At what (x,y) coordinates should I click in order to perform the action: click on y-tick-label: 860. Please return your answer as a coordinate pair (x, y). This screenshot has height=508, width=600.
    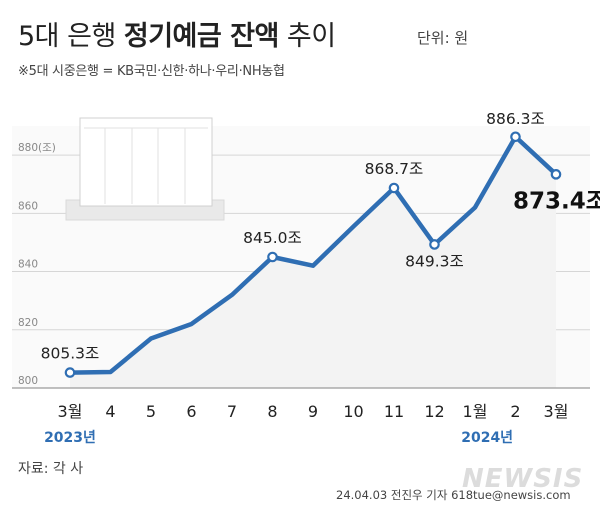
    Looking at the image, I should click on (28, 206).